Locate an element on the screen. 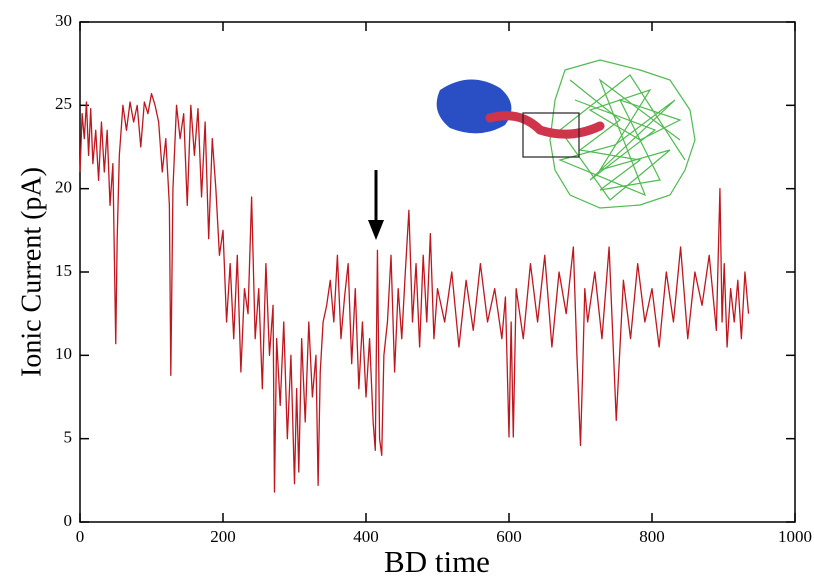 Image resolution: width=814 pixels, height=581 pixels. y-tick-label: 20 is located at coordinates (63, 187).